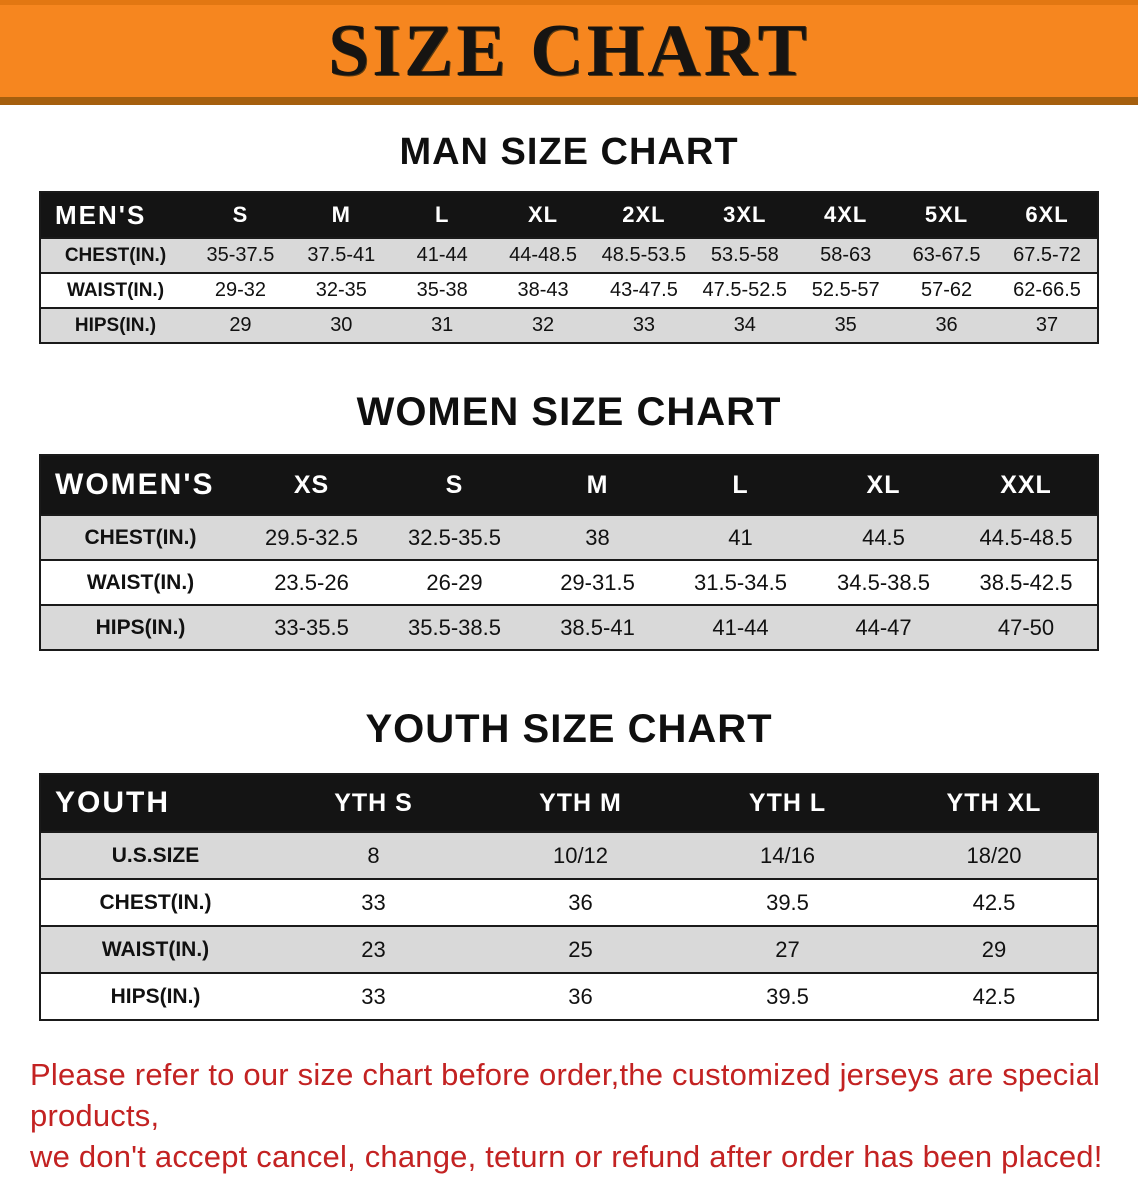 The width and height of the screenshot is (1138, 1178). What do you see at coordinates (740, 537) in the screenshot?
I see `value-cell: 41` at bounding box center [740, 537].